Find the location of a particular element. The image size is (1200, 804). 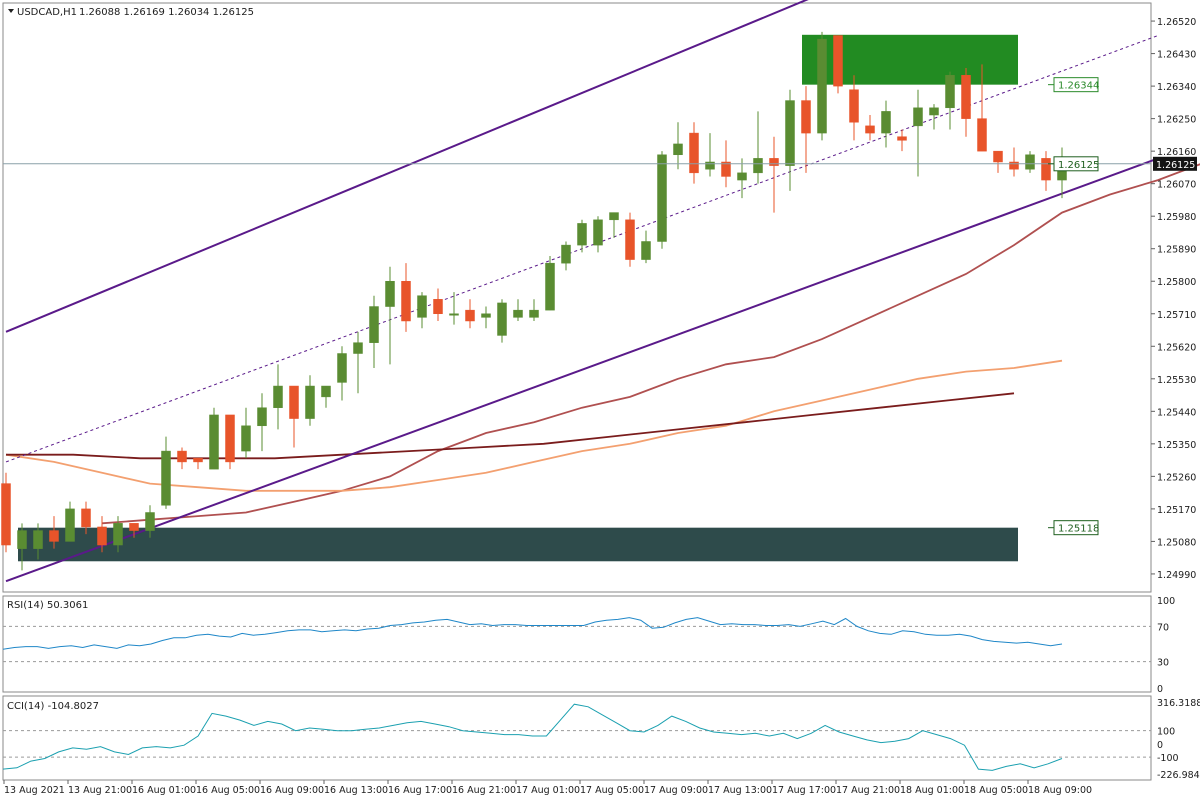

cci-tick-label: 100 is located at coordinates (1166, 732).